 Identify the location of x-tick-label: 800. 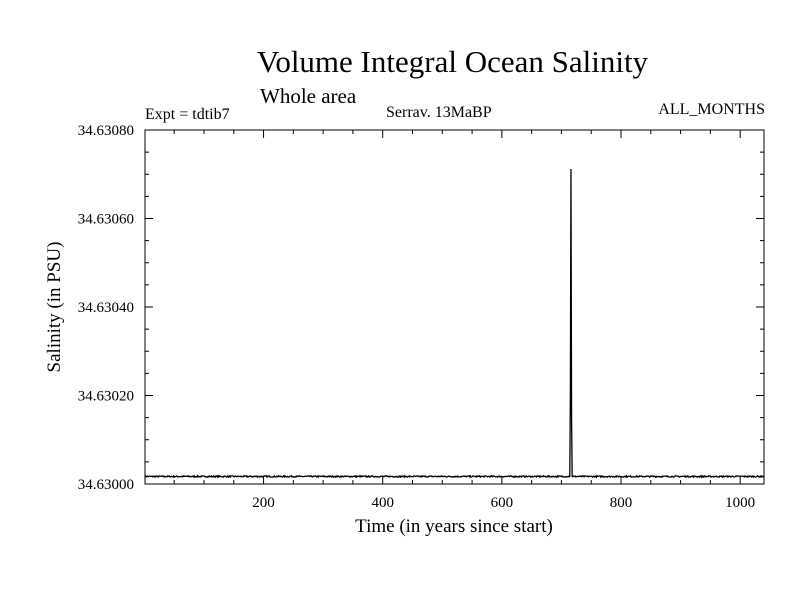
(621, 503).